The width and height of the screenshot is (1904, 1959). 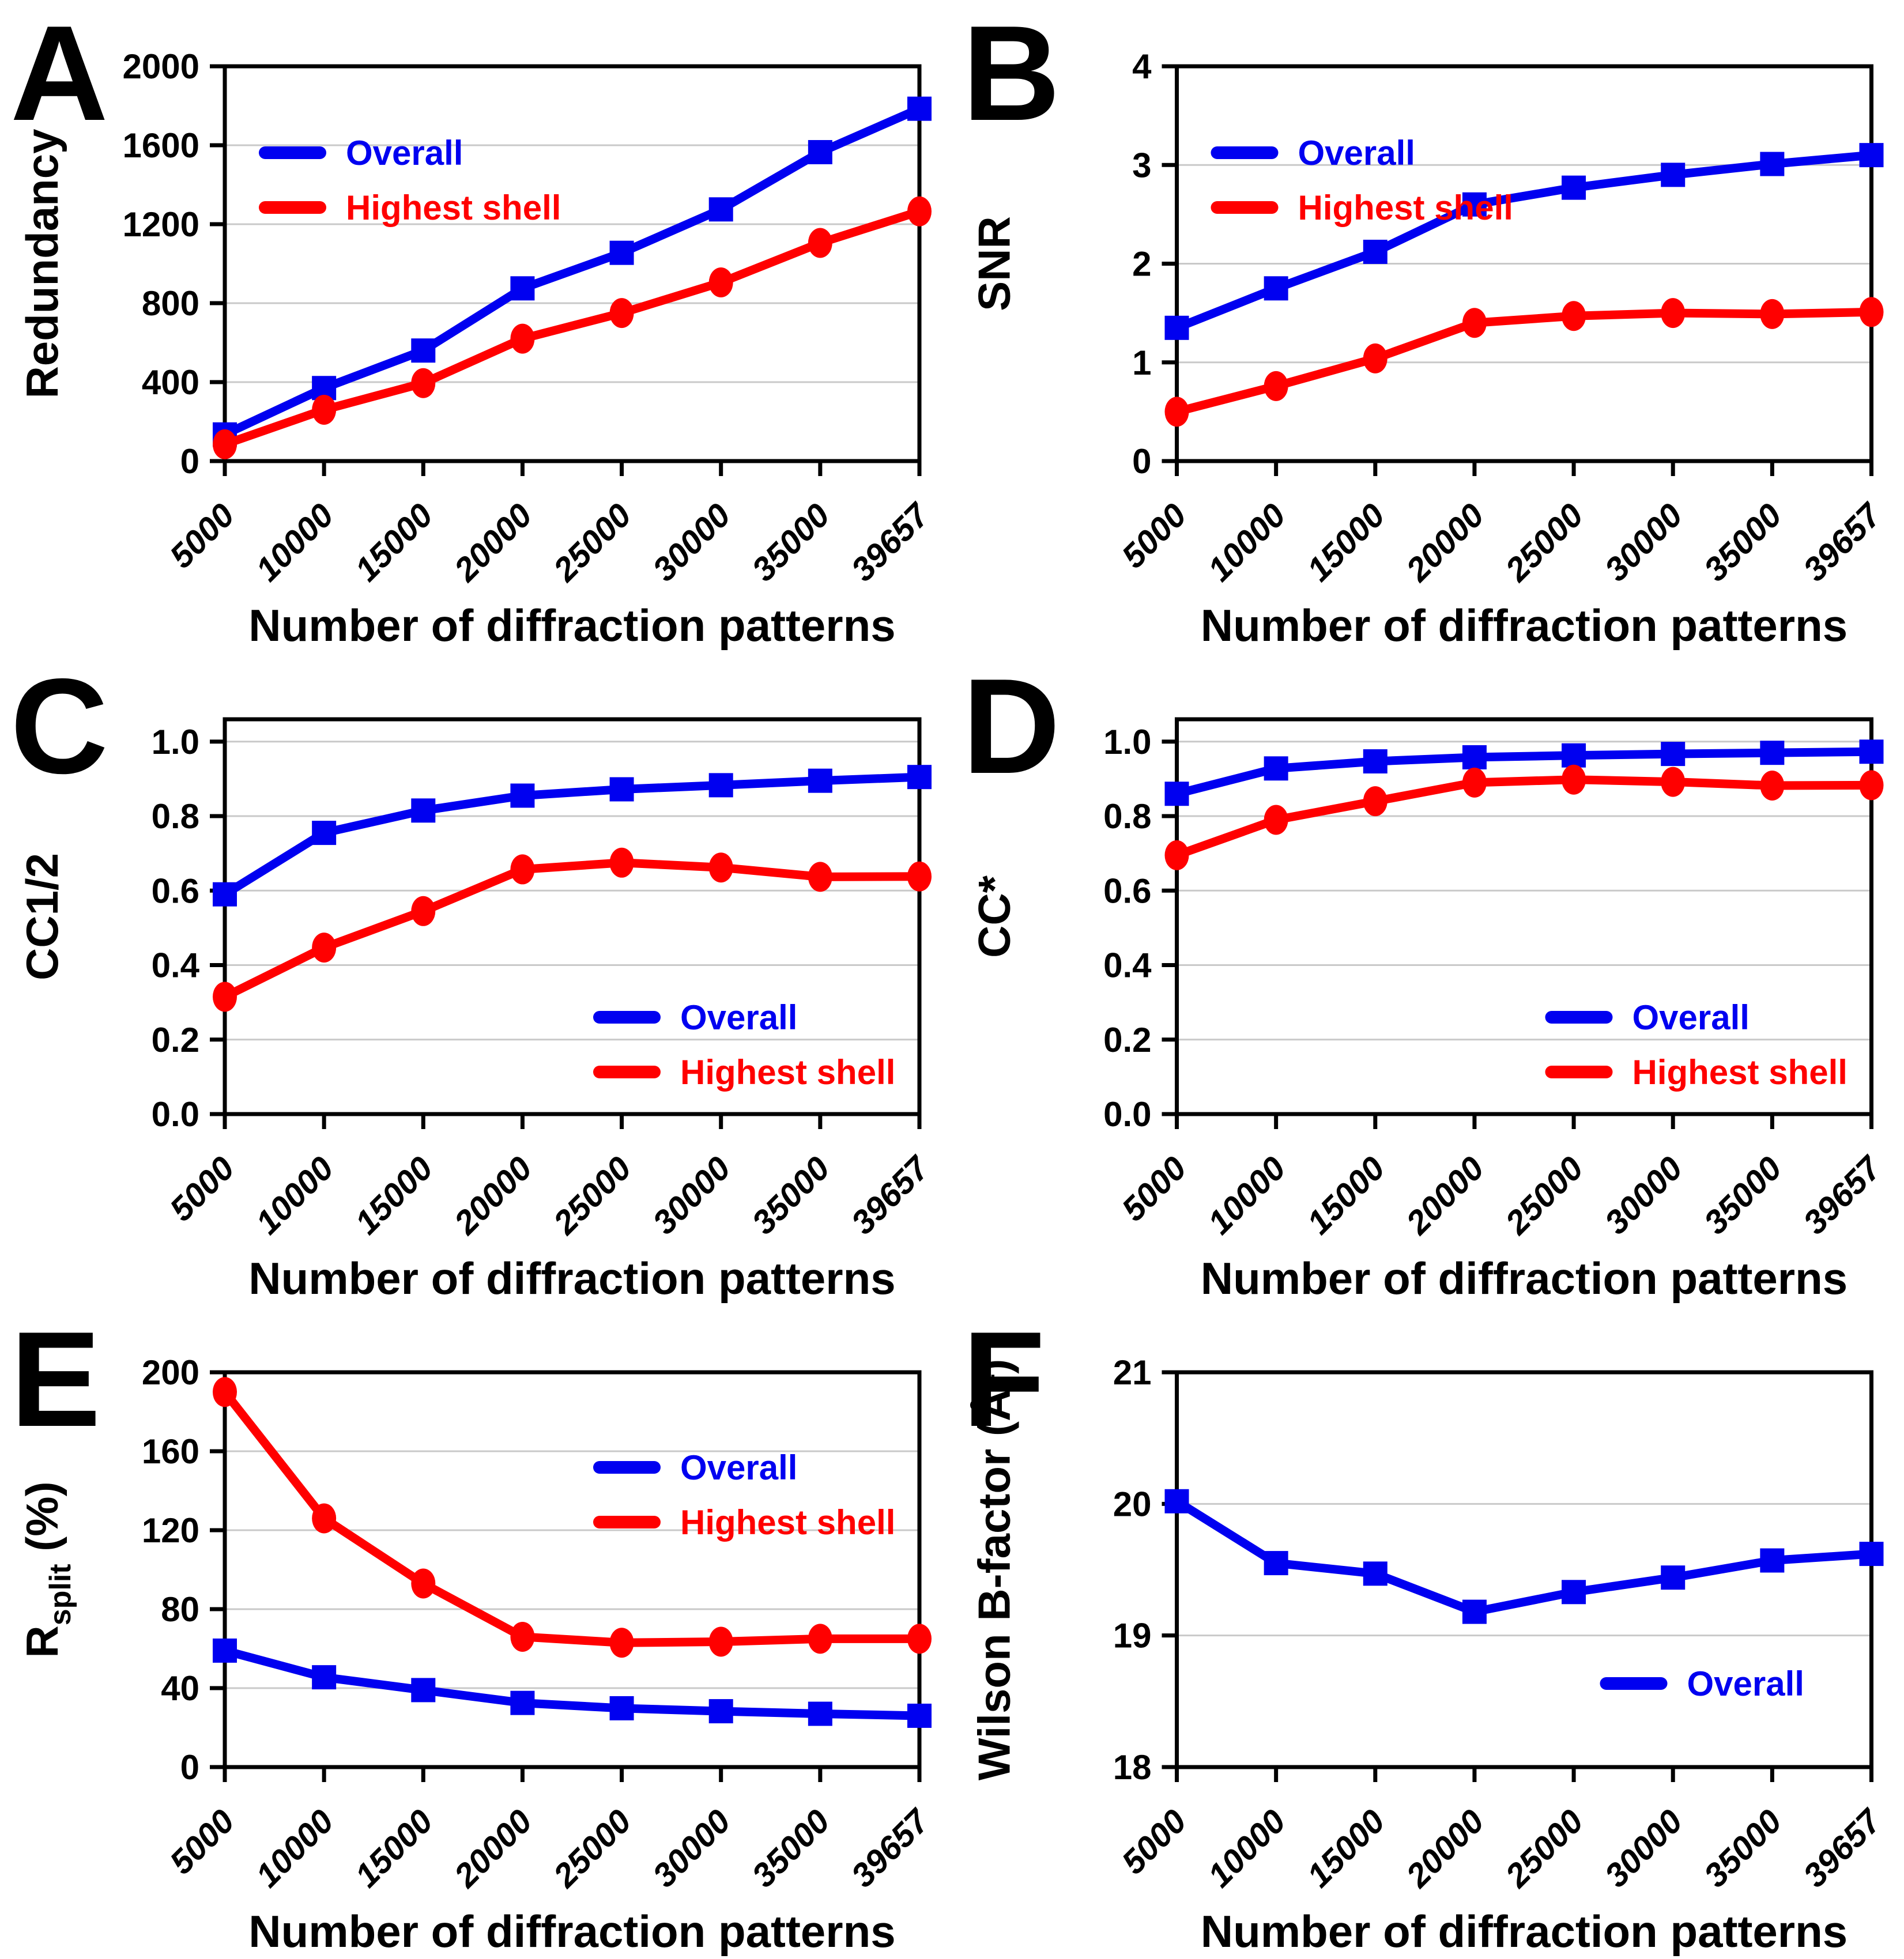 What do you see at coordinates (1012, 74) in the screenshot?
I see `panel-b-letter: B` at bounding box center [1012, 74].